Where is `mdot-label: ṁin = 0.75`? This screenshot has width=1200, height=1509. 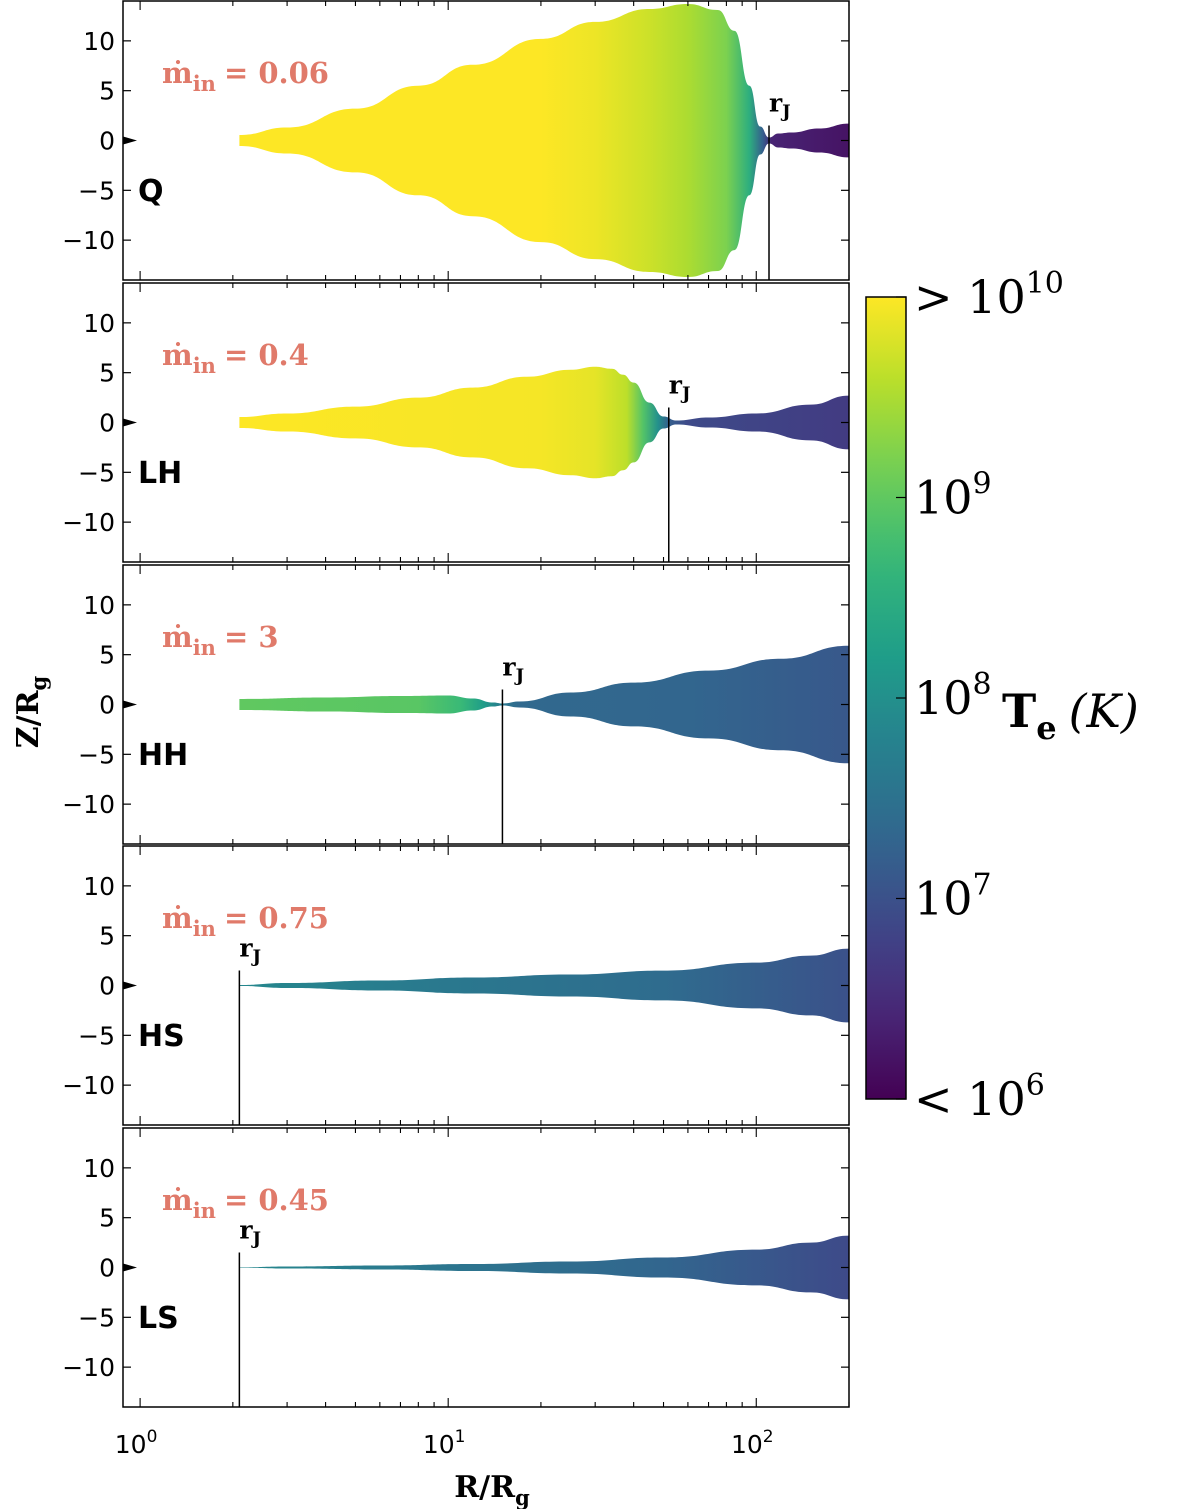 mdot-label: ṁin = 0.75 is located at coordinates (245, 921).